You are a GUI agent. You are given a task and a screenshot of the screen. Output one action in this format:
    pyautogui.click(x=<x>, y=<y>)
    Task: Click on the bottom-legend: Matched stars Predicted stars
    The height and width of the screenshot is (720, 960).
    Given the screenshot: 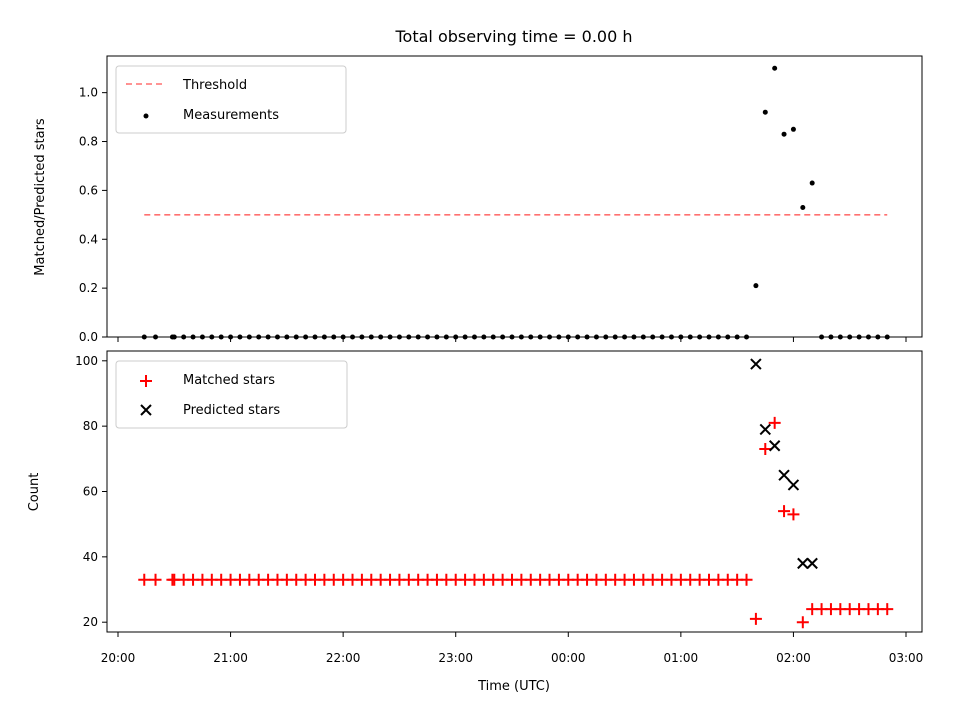 What is the action you would take?
    pyautogui.click(x=231, y=394)
    